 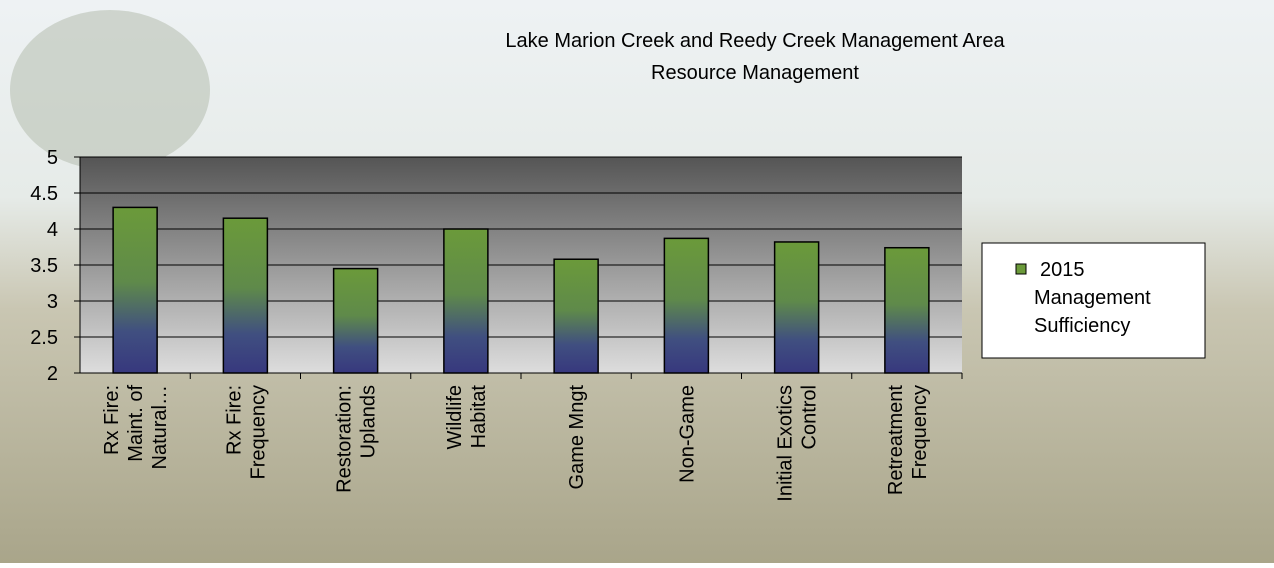 What do you see at coordinates (357, 439) in the screenshot?
I see `x-tick-label: Restoration: Uplands` at bounding box center [357, 439].